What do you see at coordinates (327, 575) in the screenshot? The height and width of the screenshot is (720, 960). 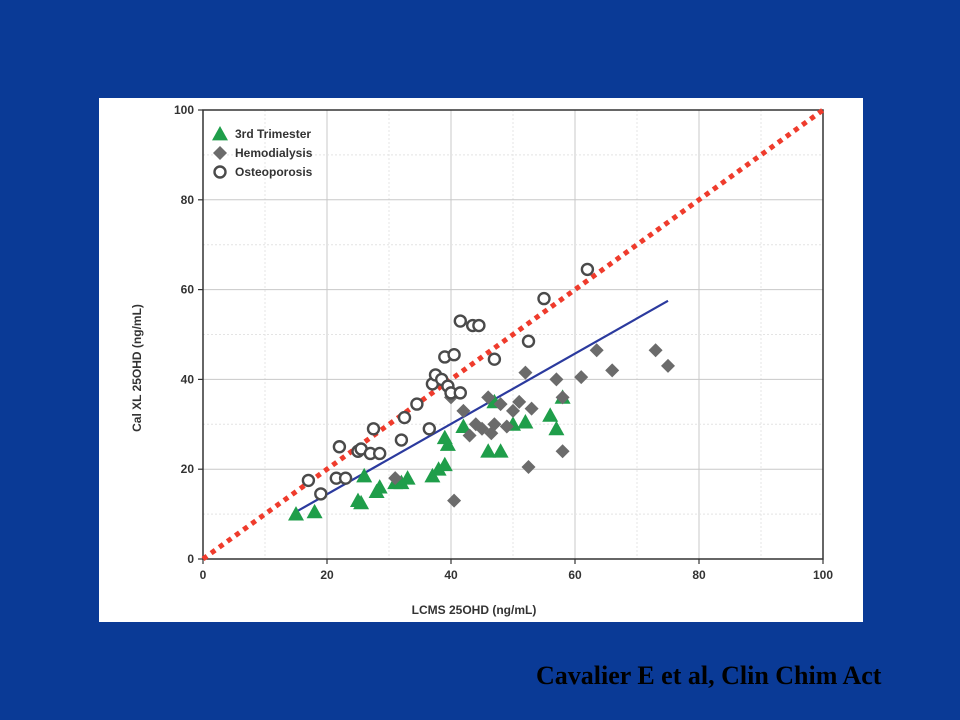 I see `x-tick-label: 20` at bounding box center [327, 575].